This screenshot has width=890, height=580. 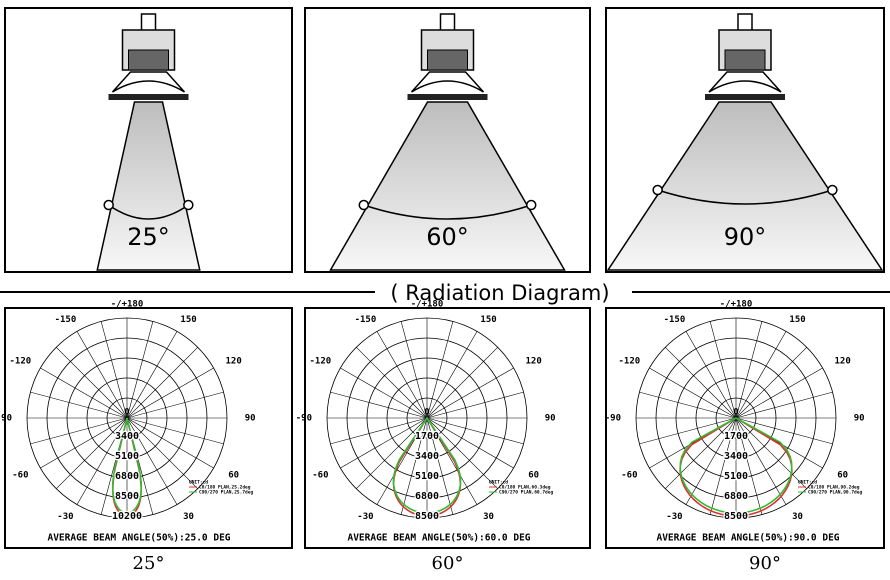 I want to click on legend-text: C90/270 PLAN,25.7deg, so click(x=226, y=493).